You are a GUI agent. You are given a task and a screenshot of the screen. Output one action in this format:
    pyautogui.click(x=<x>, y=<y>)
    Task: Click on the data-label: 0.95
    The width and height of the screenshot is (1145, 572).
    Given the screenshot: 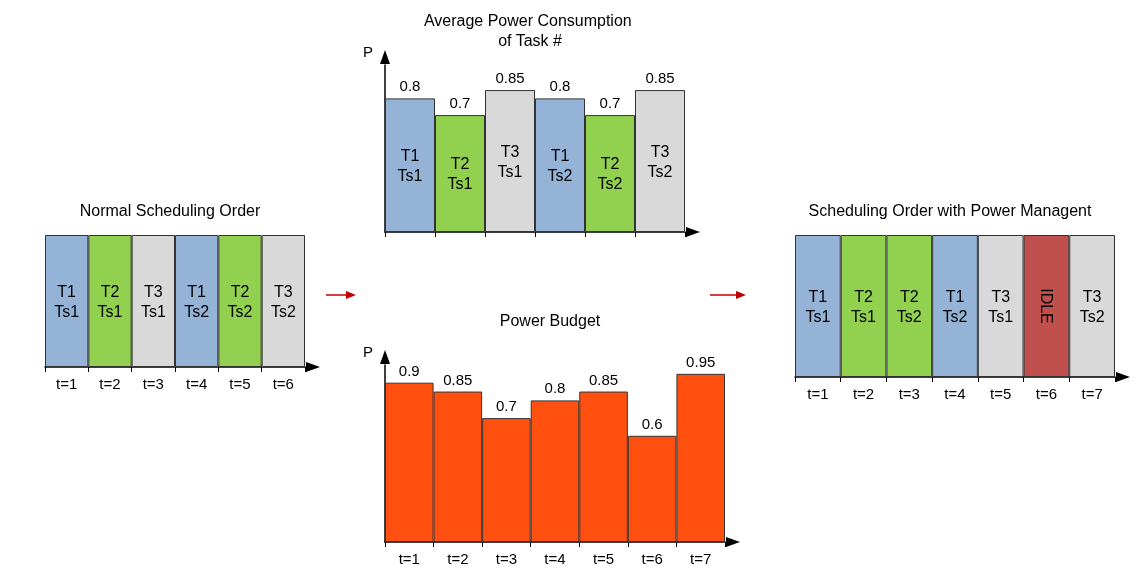 What is the action you would take?
    pyautogui.click(x=701, y=361)
    